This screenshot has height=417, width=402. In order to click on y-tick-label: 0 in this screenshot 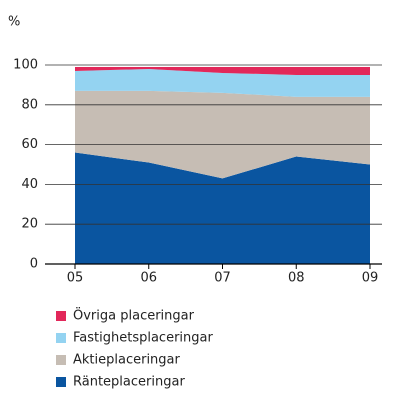, I will do `click(34, 264)`.